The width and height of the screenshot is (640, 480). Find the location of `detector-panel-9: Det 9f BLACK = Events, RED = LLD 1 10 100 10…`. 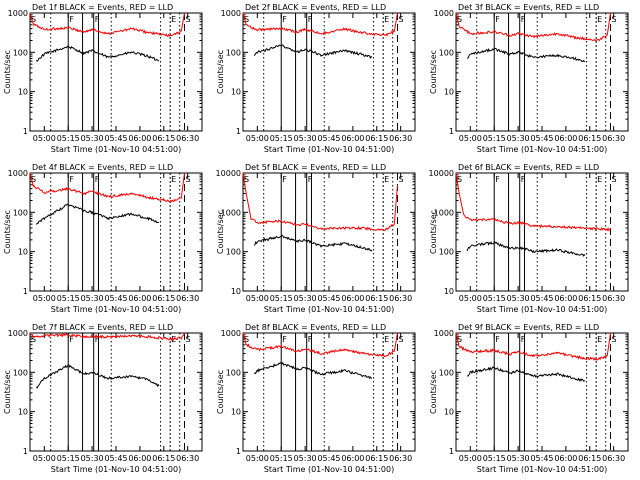

detector-panel-9: Det 9f BLACK = Events, RED = LLD 1 10 100 10… is located at coordinates (529, 398).